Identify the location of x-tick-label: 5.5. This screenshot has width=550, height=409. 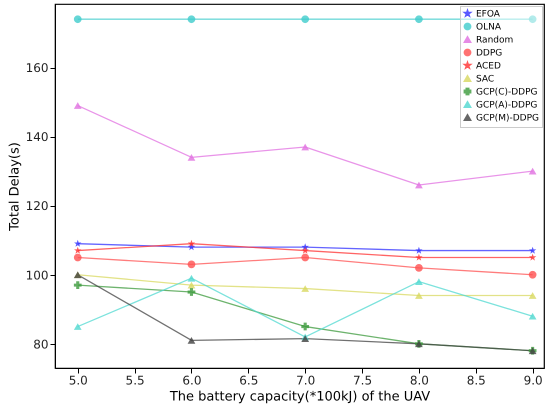
(135, 381).